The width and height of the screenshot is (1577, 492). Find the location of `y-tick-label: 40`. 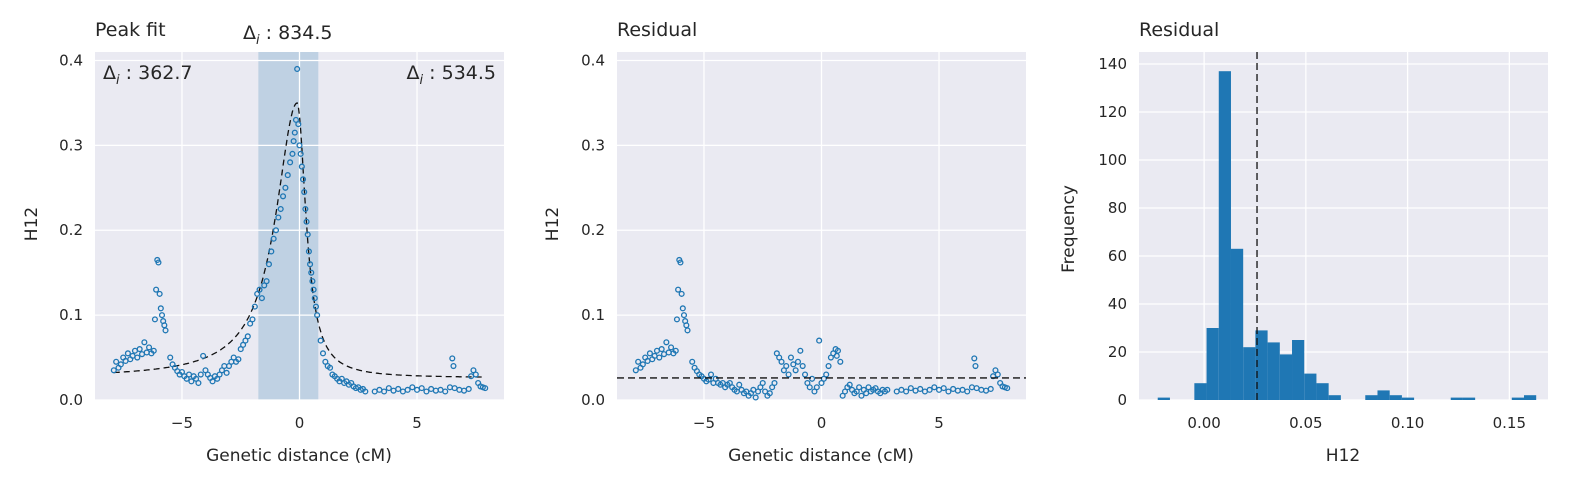

y-tick-label: 40 is located at coordinates (1117, 304).